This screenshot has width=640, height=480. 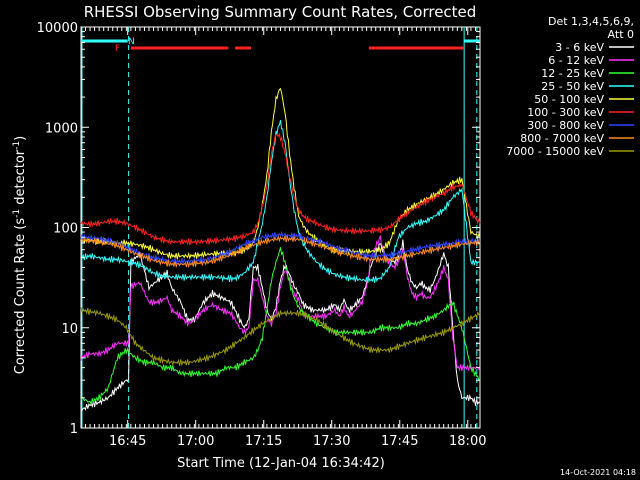 What do you see at coordinates (195, 441) in the screenshot?
I see `x-tick-label: 17:00` at bounding box center [195, 441].